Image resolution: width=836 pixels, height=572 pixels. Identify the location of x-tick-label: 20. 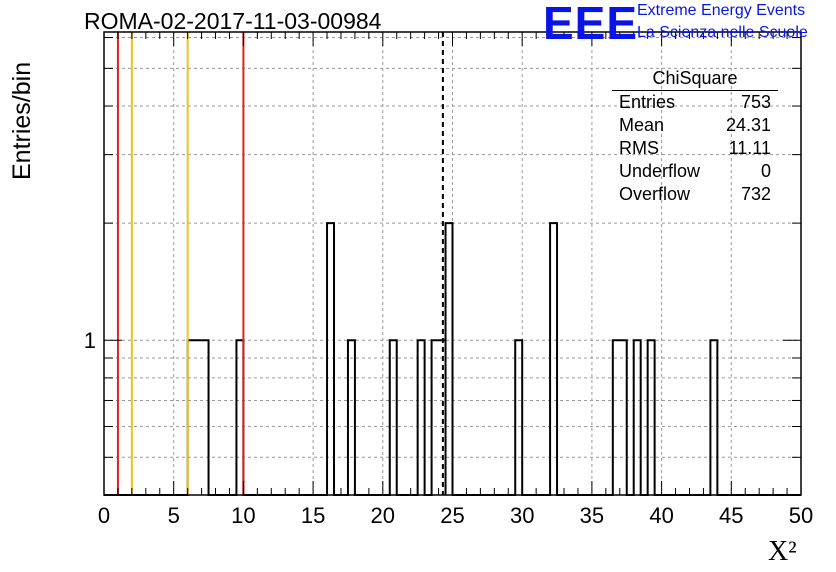
(383, 515).